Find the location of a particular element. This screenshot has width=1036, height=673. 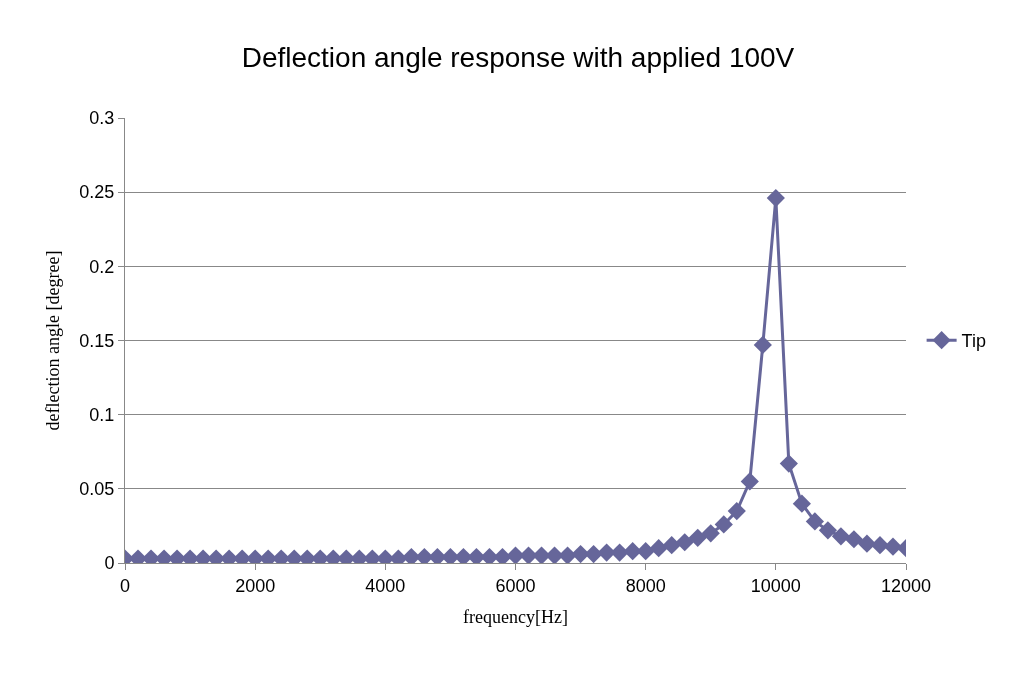

x-tick-label: 12000 is located at coordinates (906, 585).